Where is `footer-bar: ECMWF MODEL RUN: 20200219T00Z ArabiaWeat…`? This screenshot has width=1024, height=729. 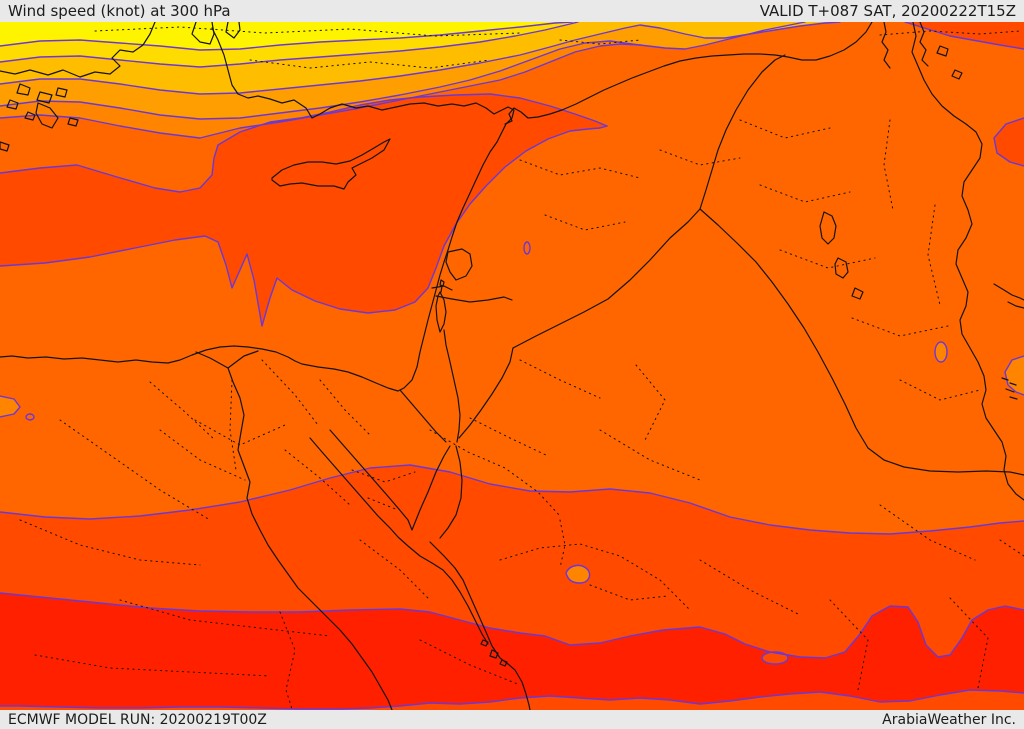 footer-bar: ECMWF MODEL RUN: 20200219T00Z ArabiaWeat… is located at coordinates (512, 719).